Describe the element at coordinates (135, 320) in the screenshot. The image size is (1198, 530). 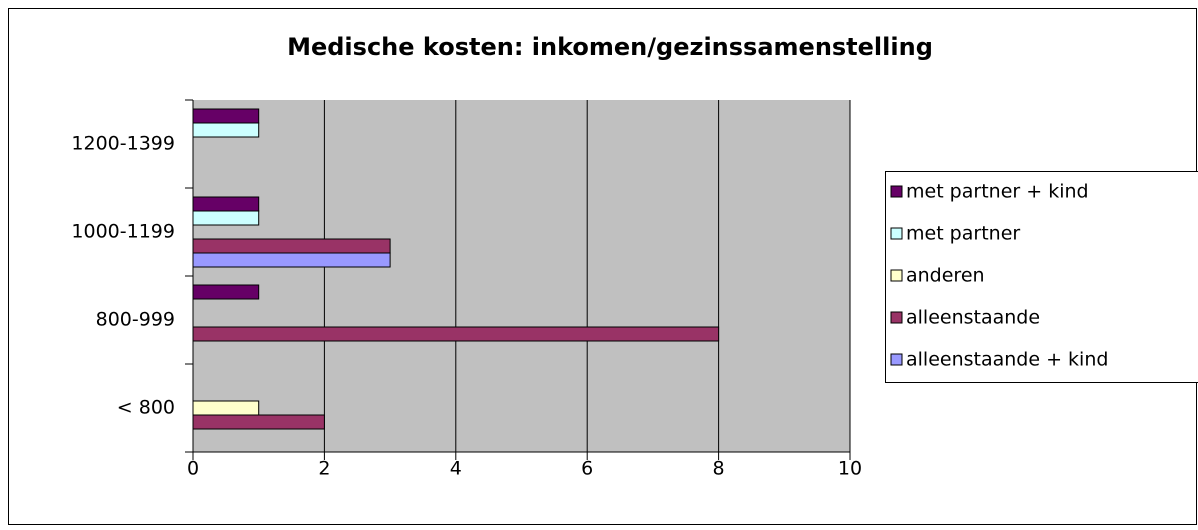
I see `y-tick-label: 800-999` at that location.